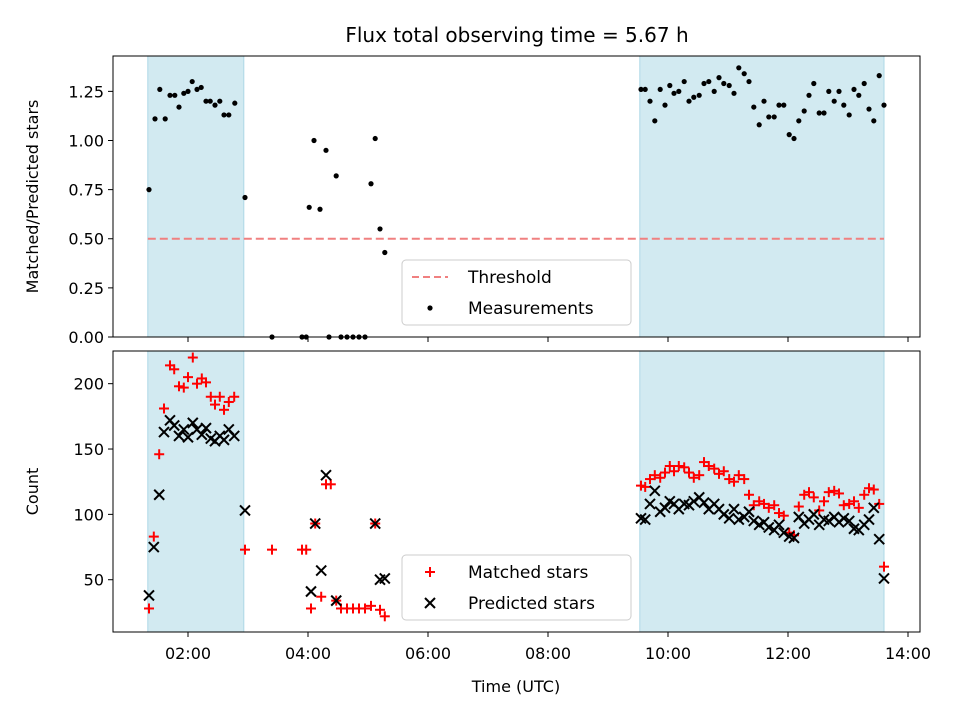 Image resolution: width=960 pixels, height=720 pixels. Describe the element at coordinates (788, 653) in the screenshot. I see `x-tick-label: 12:00` at that location.